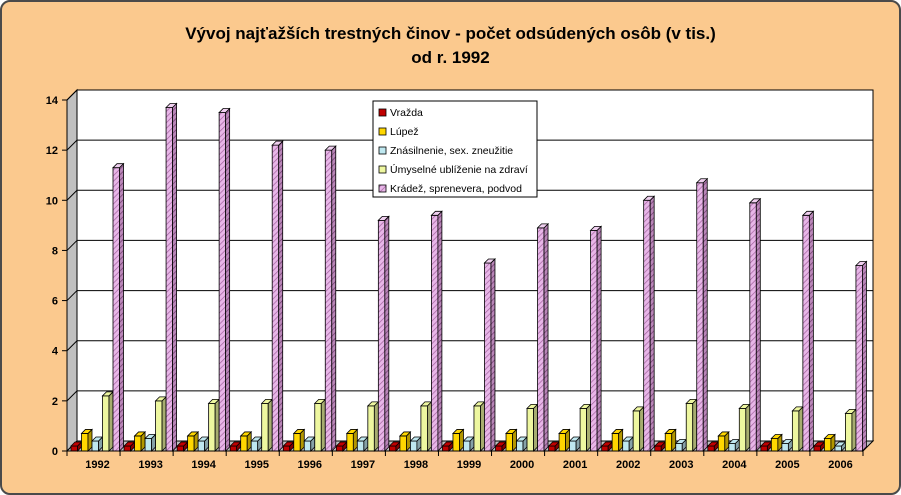 Image resolution: width=901 pixels, height=495 pixels. Describe the element at coordinates (150, 465) in the screenshot. I see `x-tick-label: 1993` at that location.